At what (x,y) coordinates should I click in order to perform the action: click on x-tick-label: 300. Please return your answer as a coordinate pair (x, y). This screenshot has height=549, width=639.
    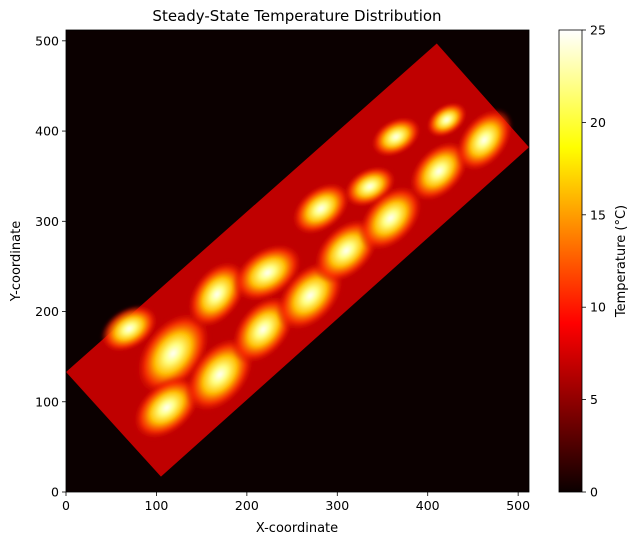
    Looking at the image, I should click on (337, 505).